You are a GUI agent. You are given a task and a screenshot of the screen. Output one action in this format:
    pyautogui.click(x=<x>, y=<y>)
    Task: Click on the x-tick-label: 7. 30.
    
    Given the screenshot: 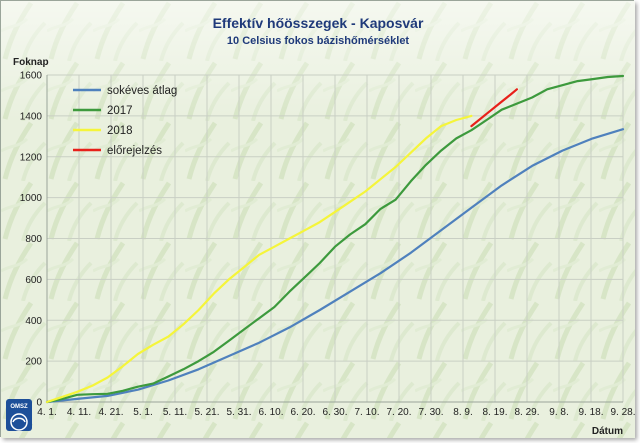 What is the action you would take?
    pyautogui.click(x=430, y=412)
    